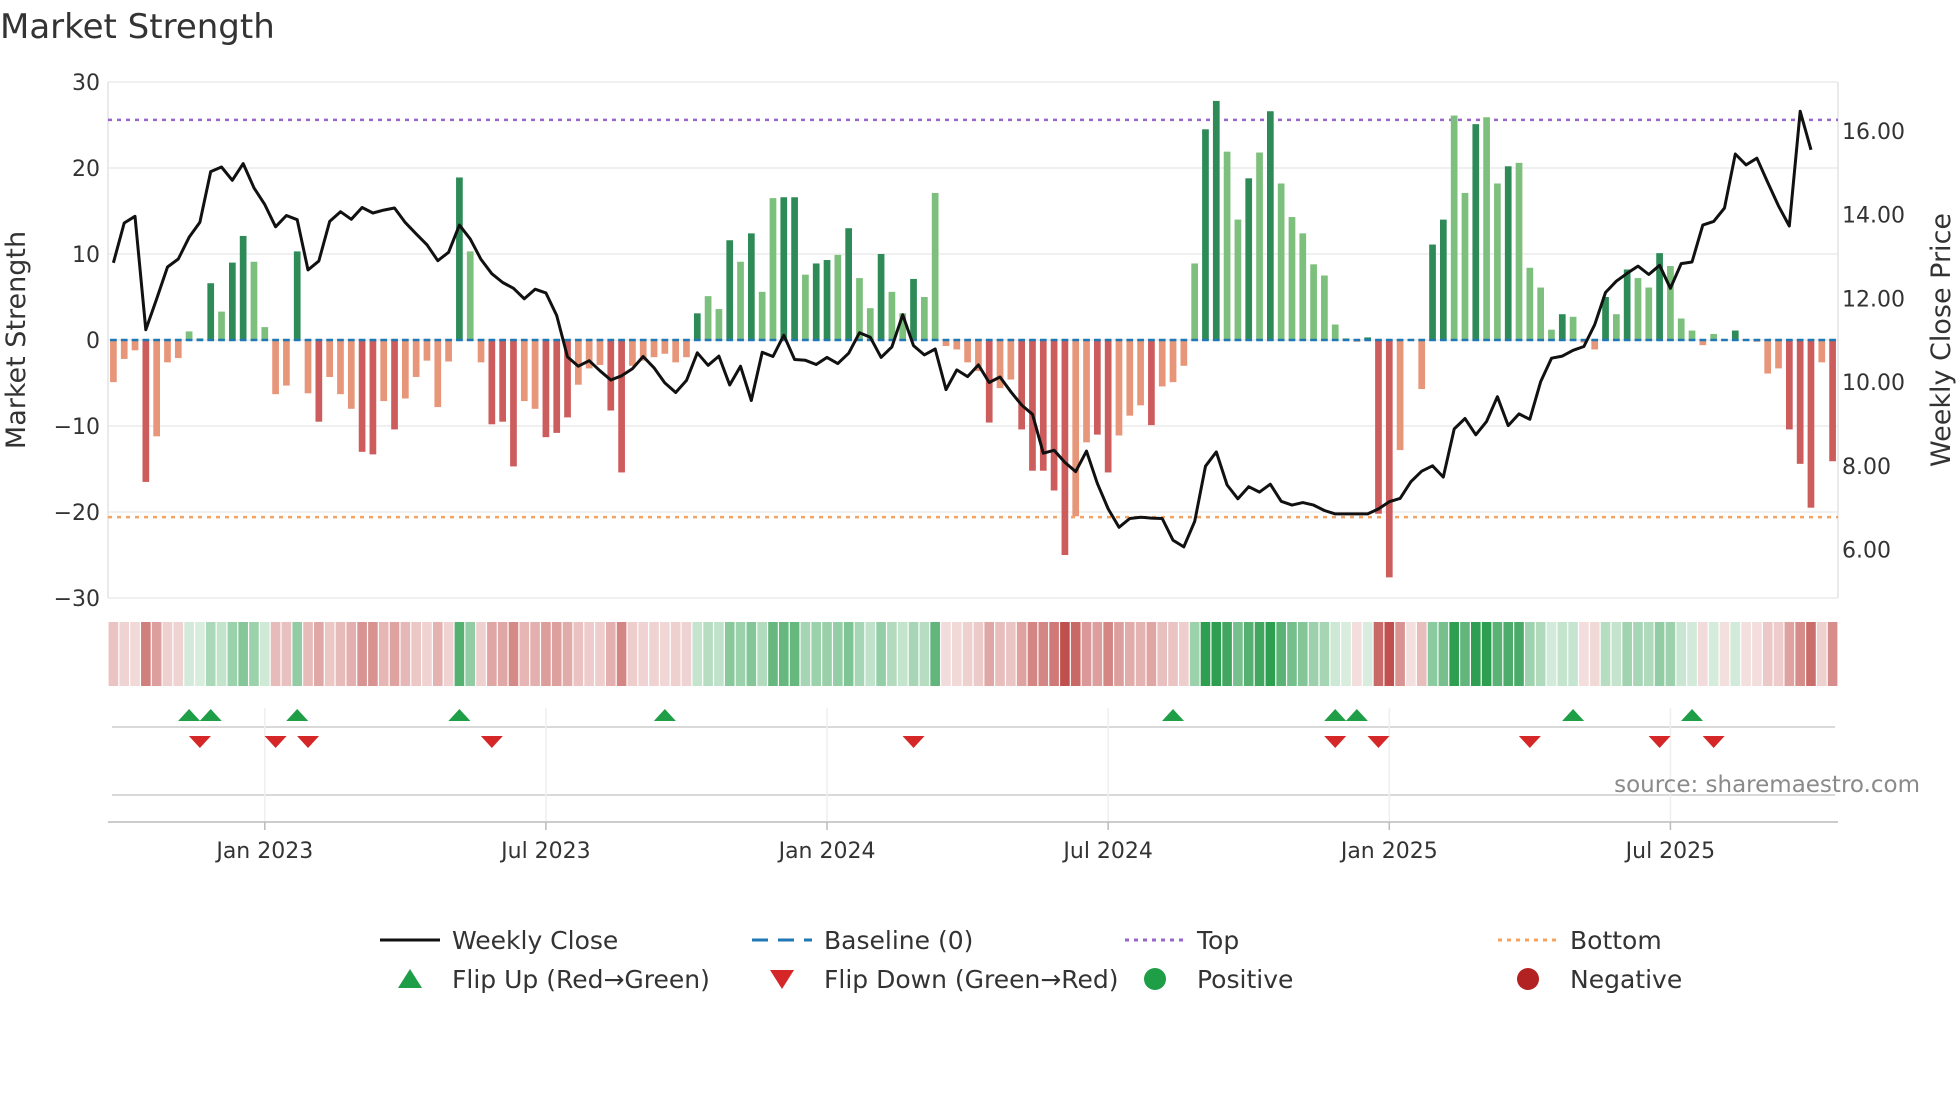 Image resolution: width=1960 pixels, height=1102 pixels. I want to click on legend-item-line: Weekly Close, so click(499, 940).